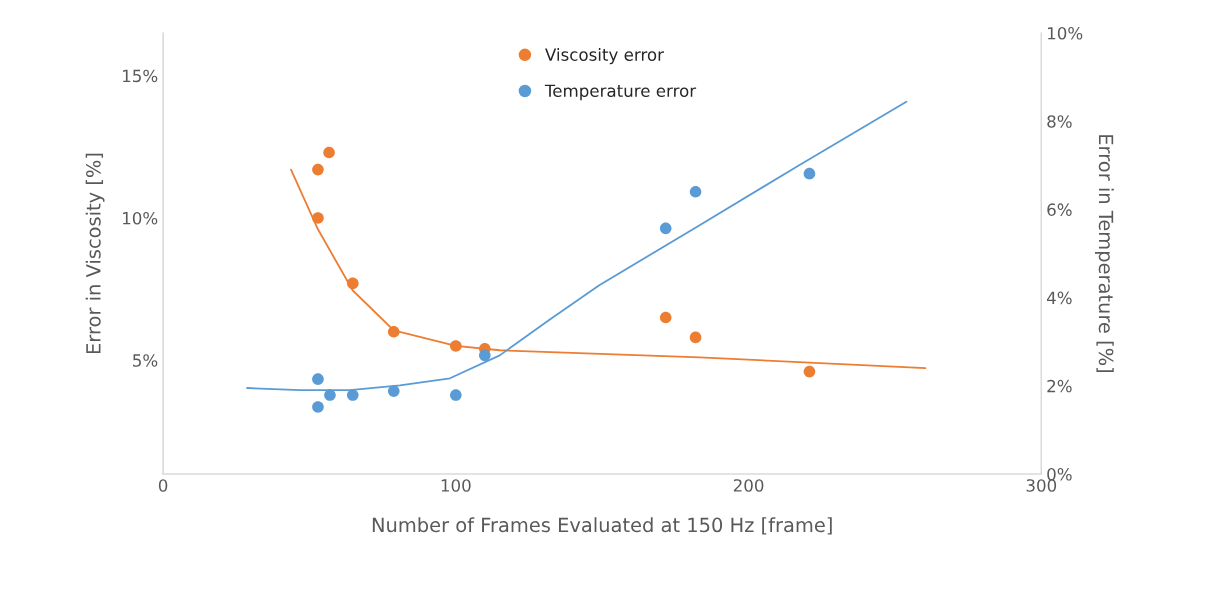 This screenshot has height=600, width=1208. What do you see at coordinates (456, 485) in the screenshot?
I see `x-tick-label: 100` at bounding box center [456, 485].